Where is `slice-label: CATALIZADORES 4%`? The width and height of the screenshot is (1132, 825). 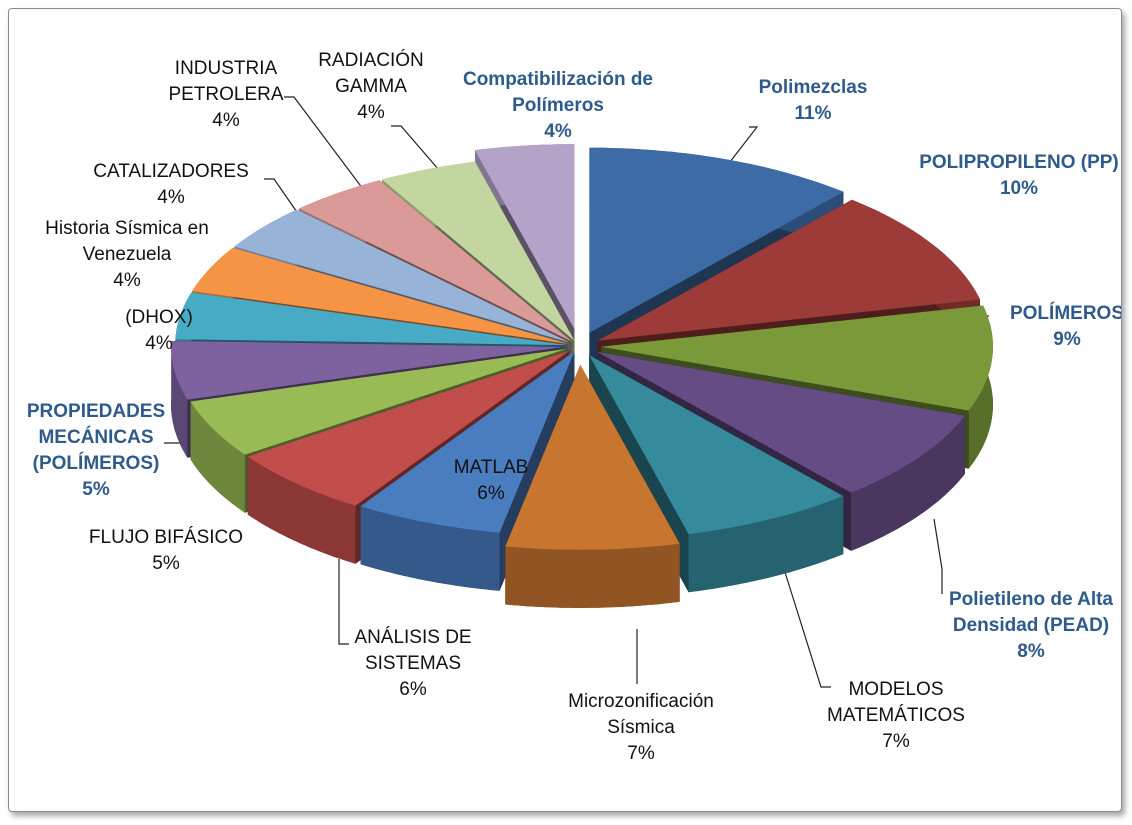
slice-label: CATALIZADORES 4% is located at coordinates (171, 185).